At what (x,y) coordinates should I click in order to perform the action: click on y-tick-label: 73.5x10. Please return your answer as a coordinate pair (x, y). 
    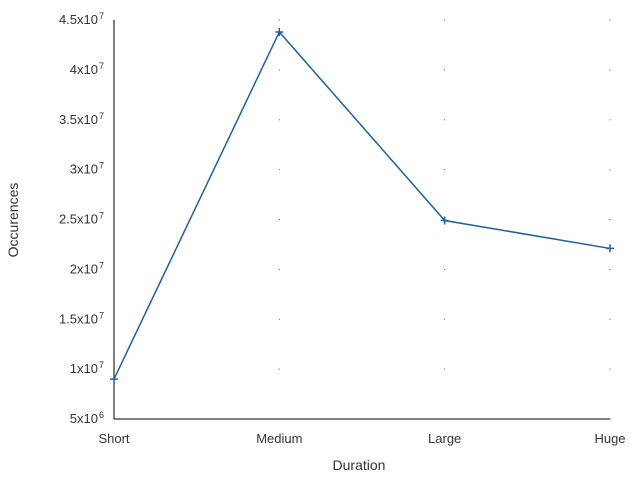
    Looking at the image, I should click on (81, 119).